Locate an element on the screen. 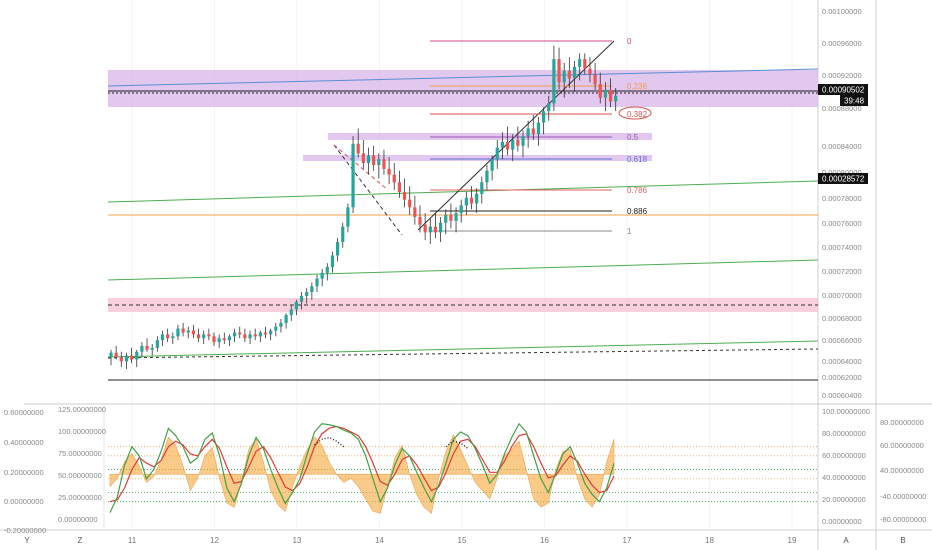 The image size is (932, 550). osc-right-axis-label: 60.00000000 is located at coordinates (844, 455).